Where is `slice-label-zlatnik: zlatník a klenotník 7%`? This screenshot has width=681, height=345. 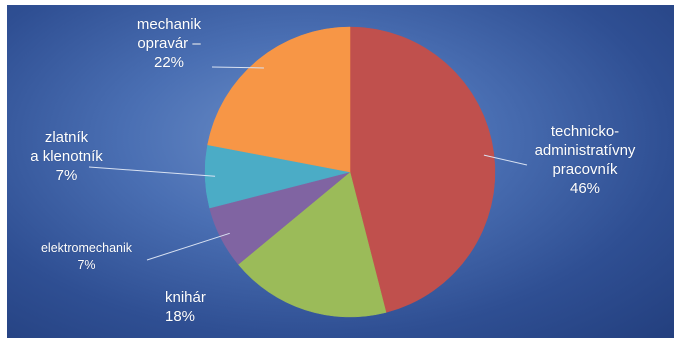
slice-label-zlatnik: zlatník a klenotník 7% is located at coordinates (66, 156).